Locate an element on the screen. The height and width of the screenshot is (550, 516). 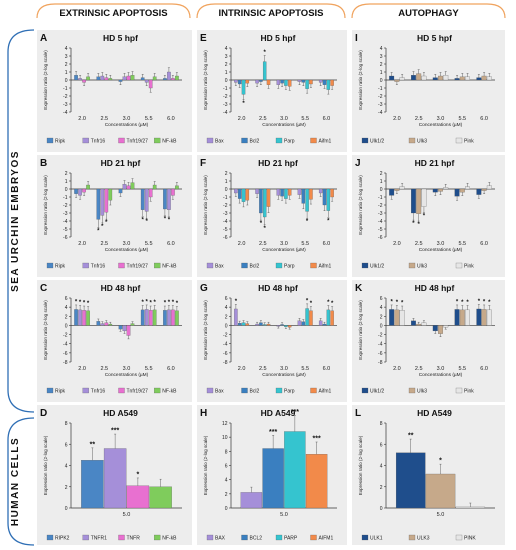
panel-letter: A is located at coordinates (43, 38).